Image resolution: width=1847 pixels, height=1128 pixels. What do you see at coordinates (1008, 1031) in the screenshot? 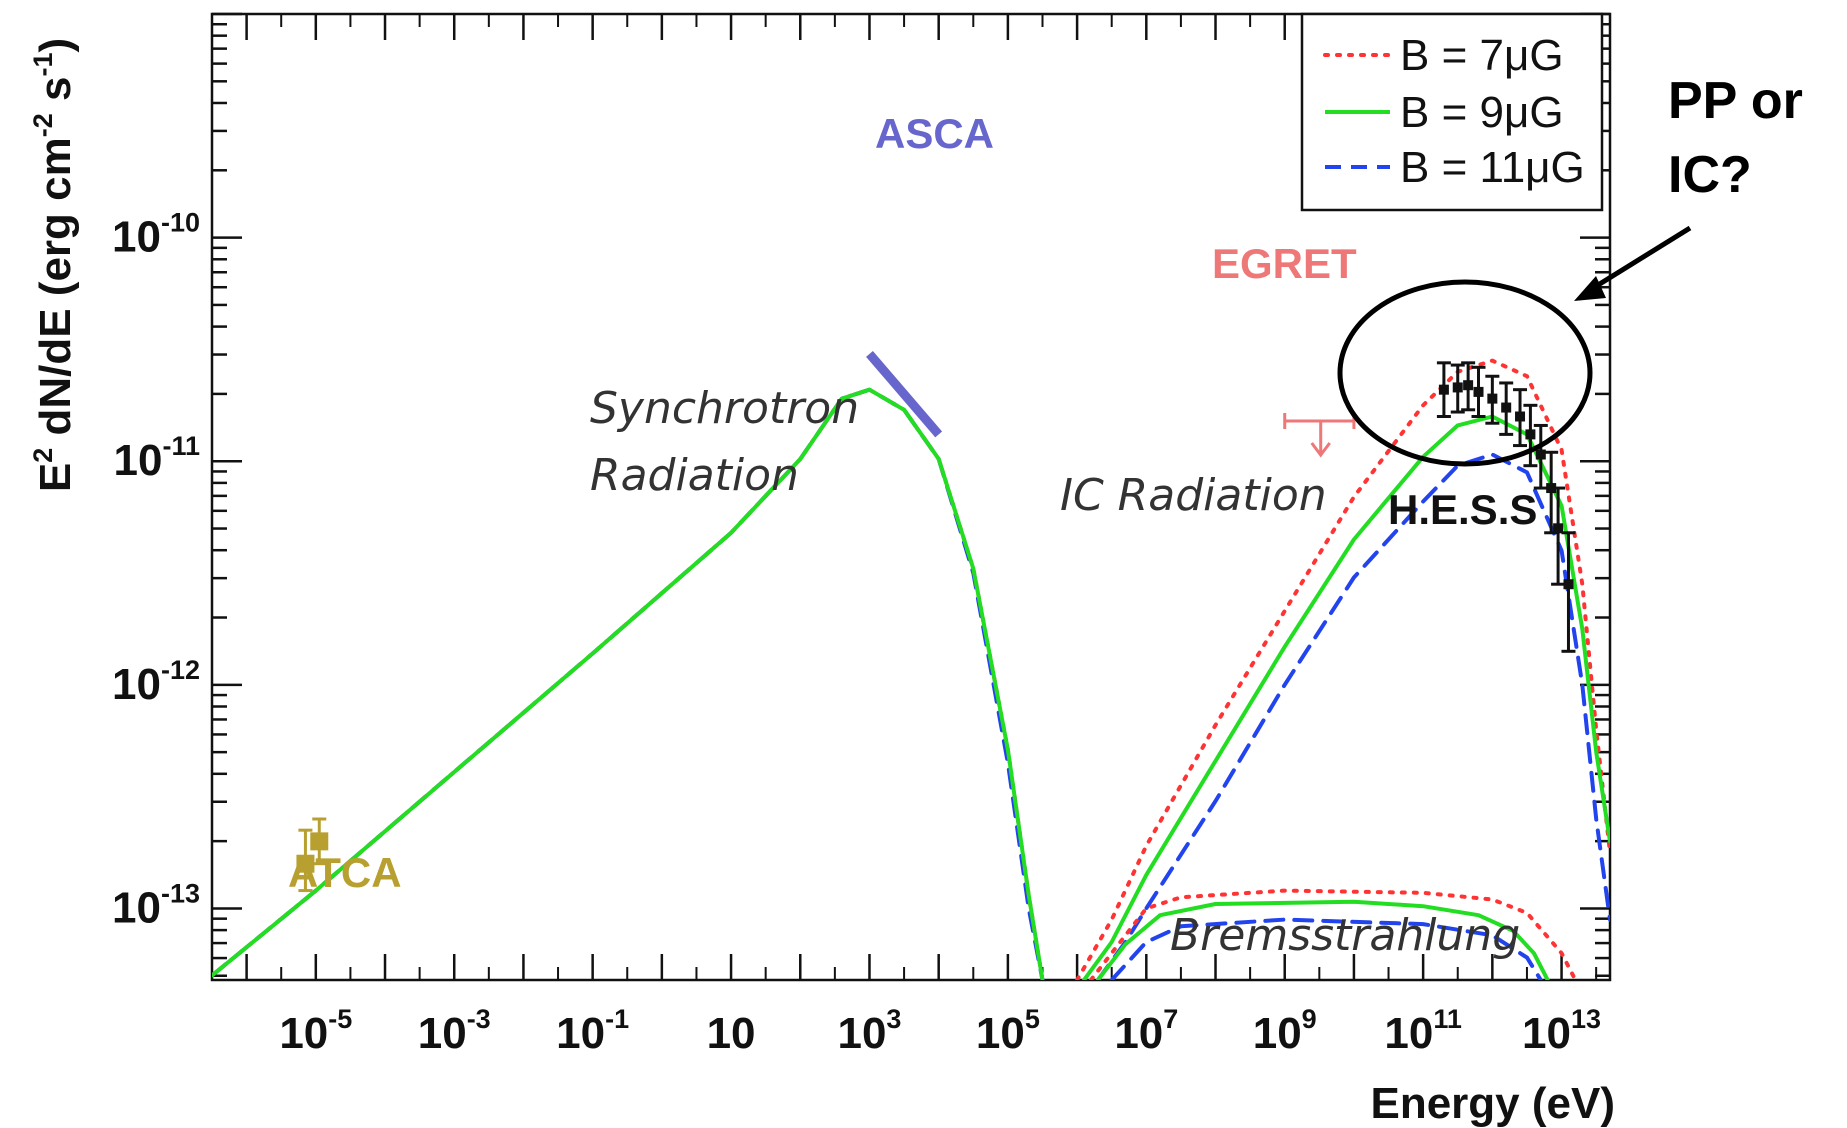
I see `x-tick-label: 10⁵` at bounding box center [1008, 1031].